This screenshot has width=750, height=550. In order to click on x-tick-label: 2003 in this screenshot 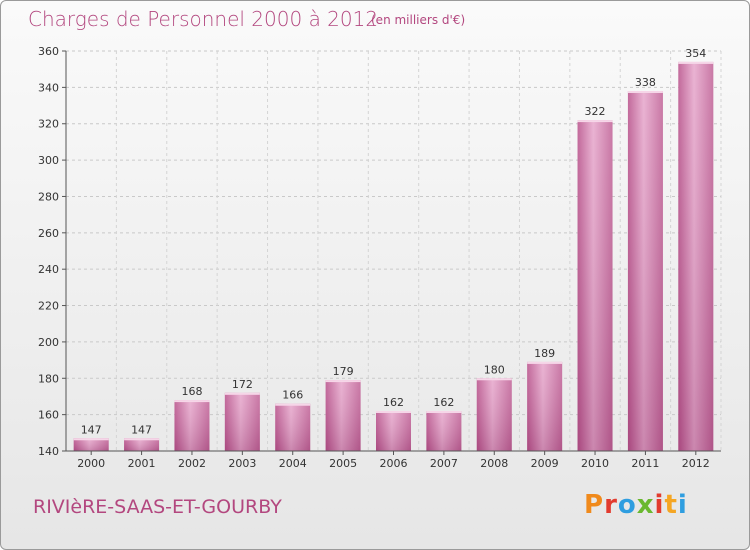, I will do `click(242, 463)`.